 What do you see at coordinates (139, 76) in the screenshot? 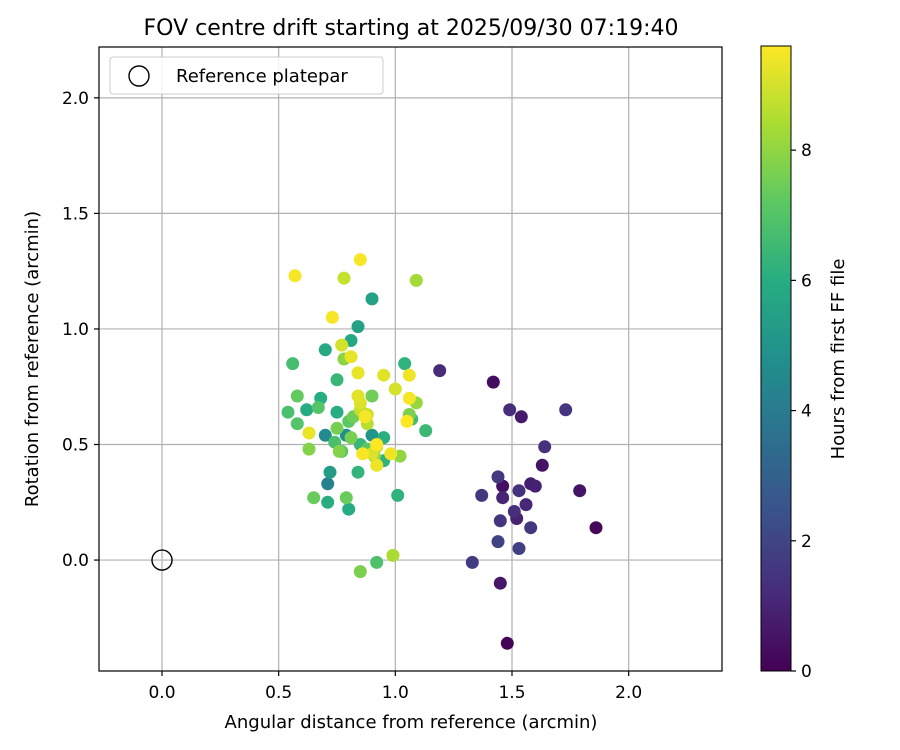
I see `legend-marker` at bounding box center [139, 76].